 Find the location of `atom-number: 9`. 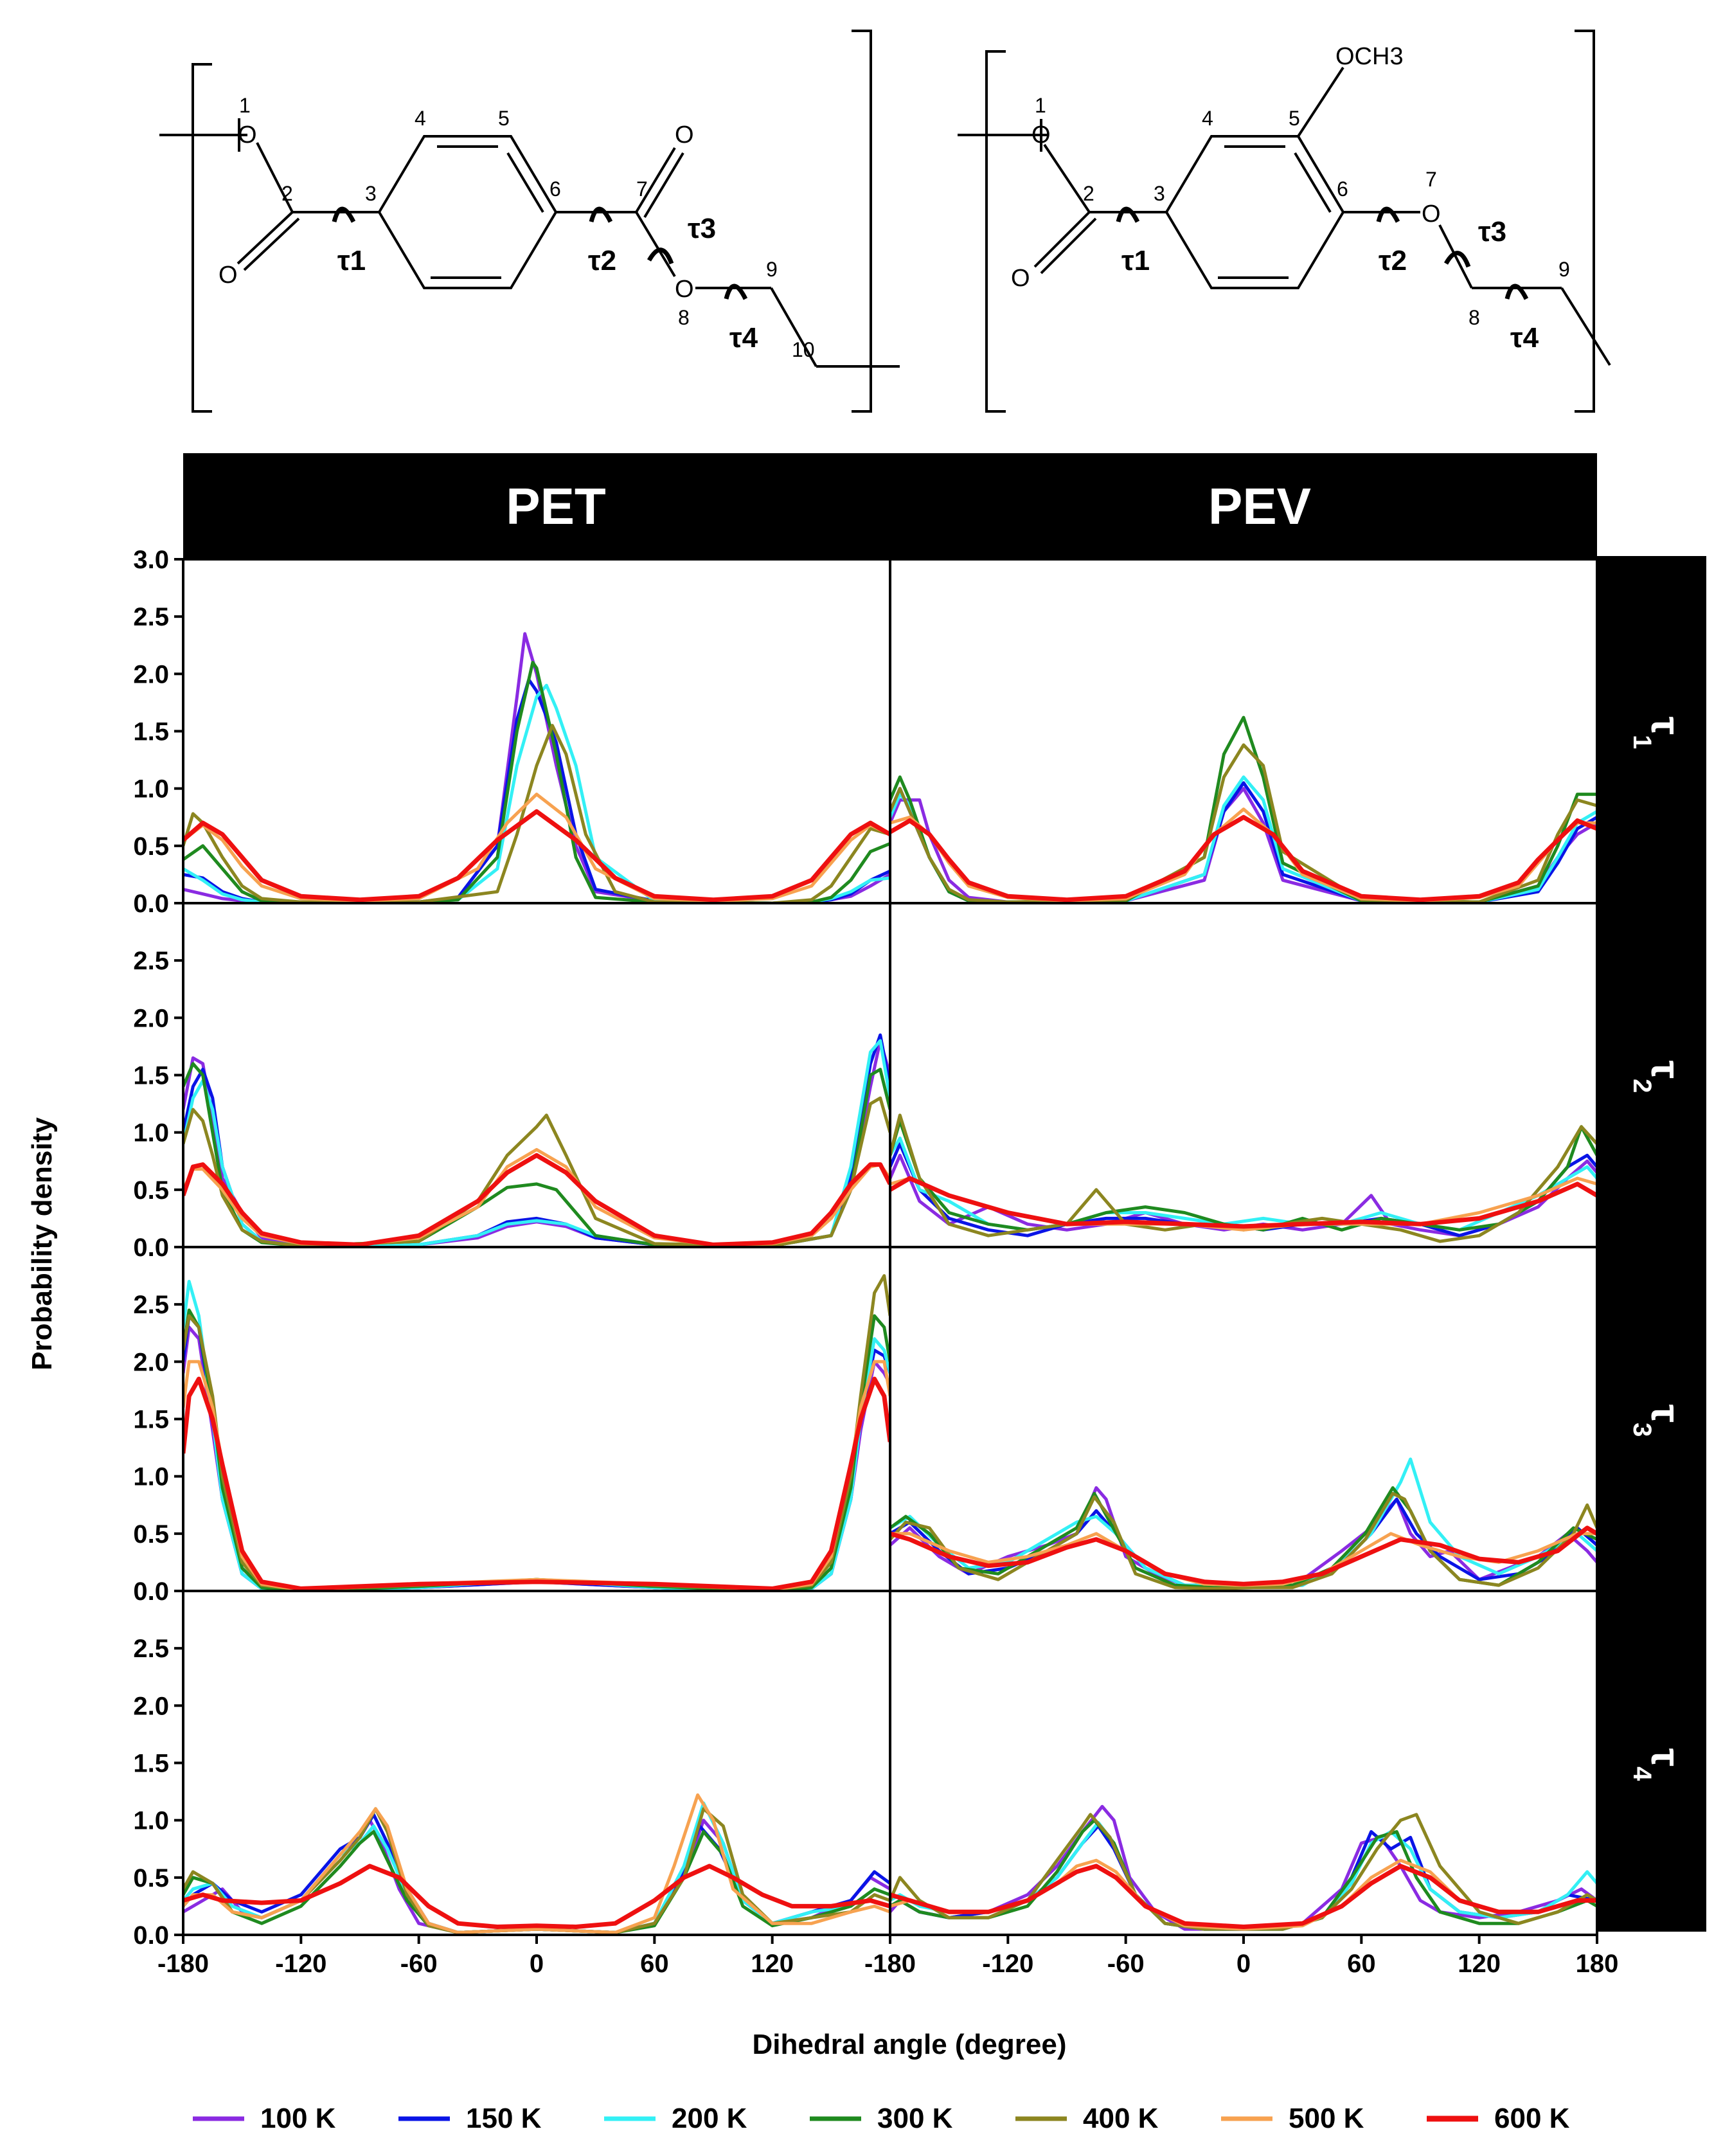

atom-number: 9 is located at coordinates (1564, 269).